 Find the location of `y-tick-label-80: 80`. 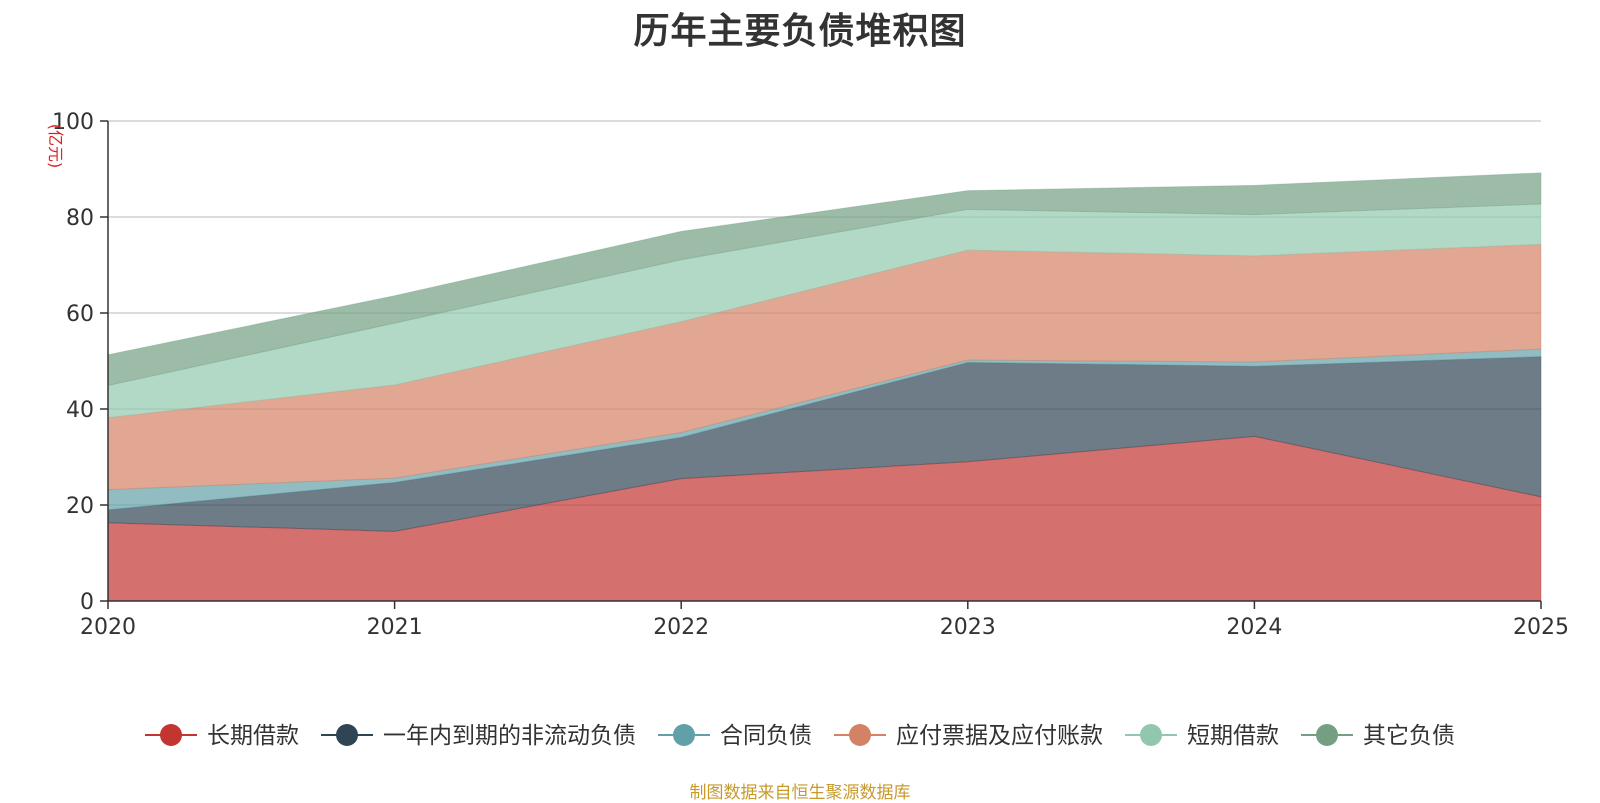

y-tick-label-80: 80 is located at coordinates (80, 218).